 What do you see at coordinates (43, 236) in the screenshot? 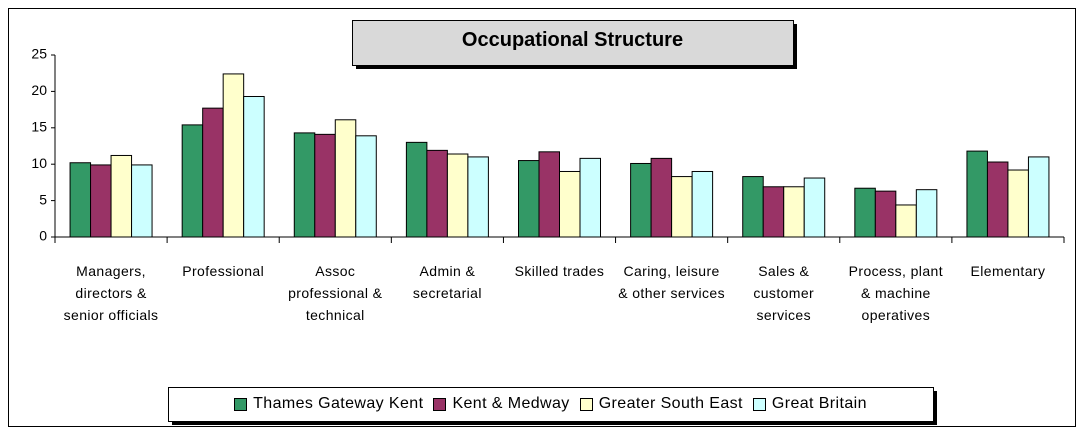
I see `y-tick-label: 0` at bounding box center [43, 236].